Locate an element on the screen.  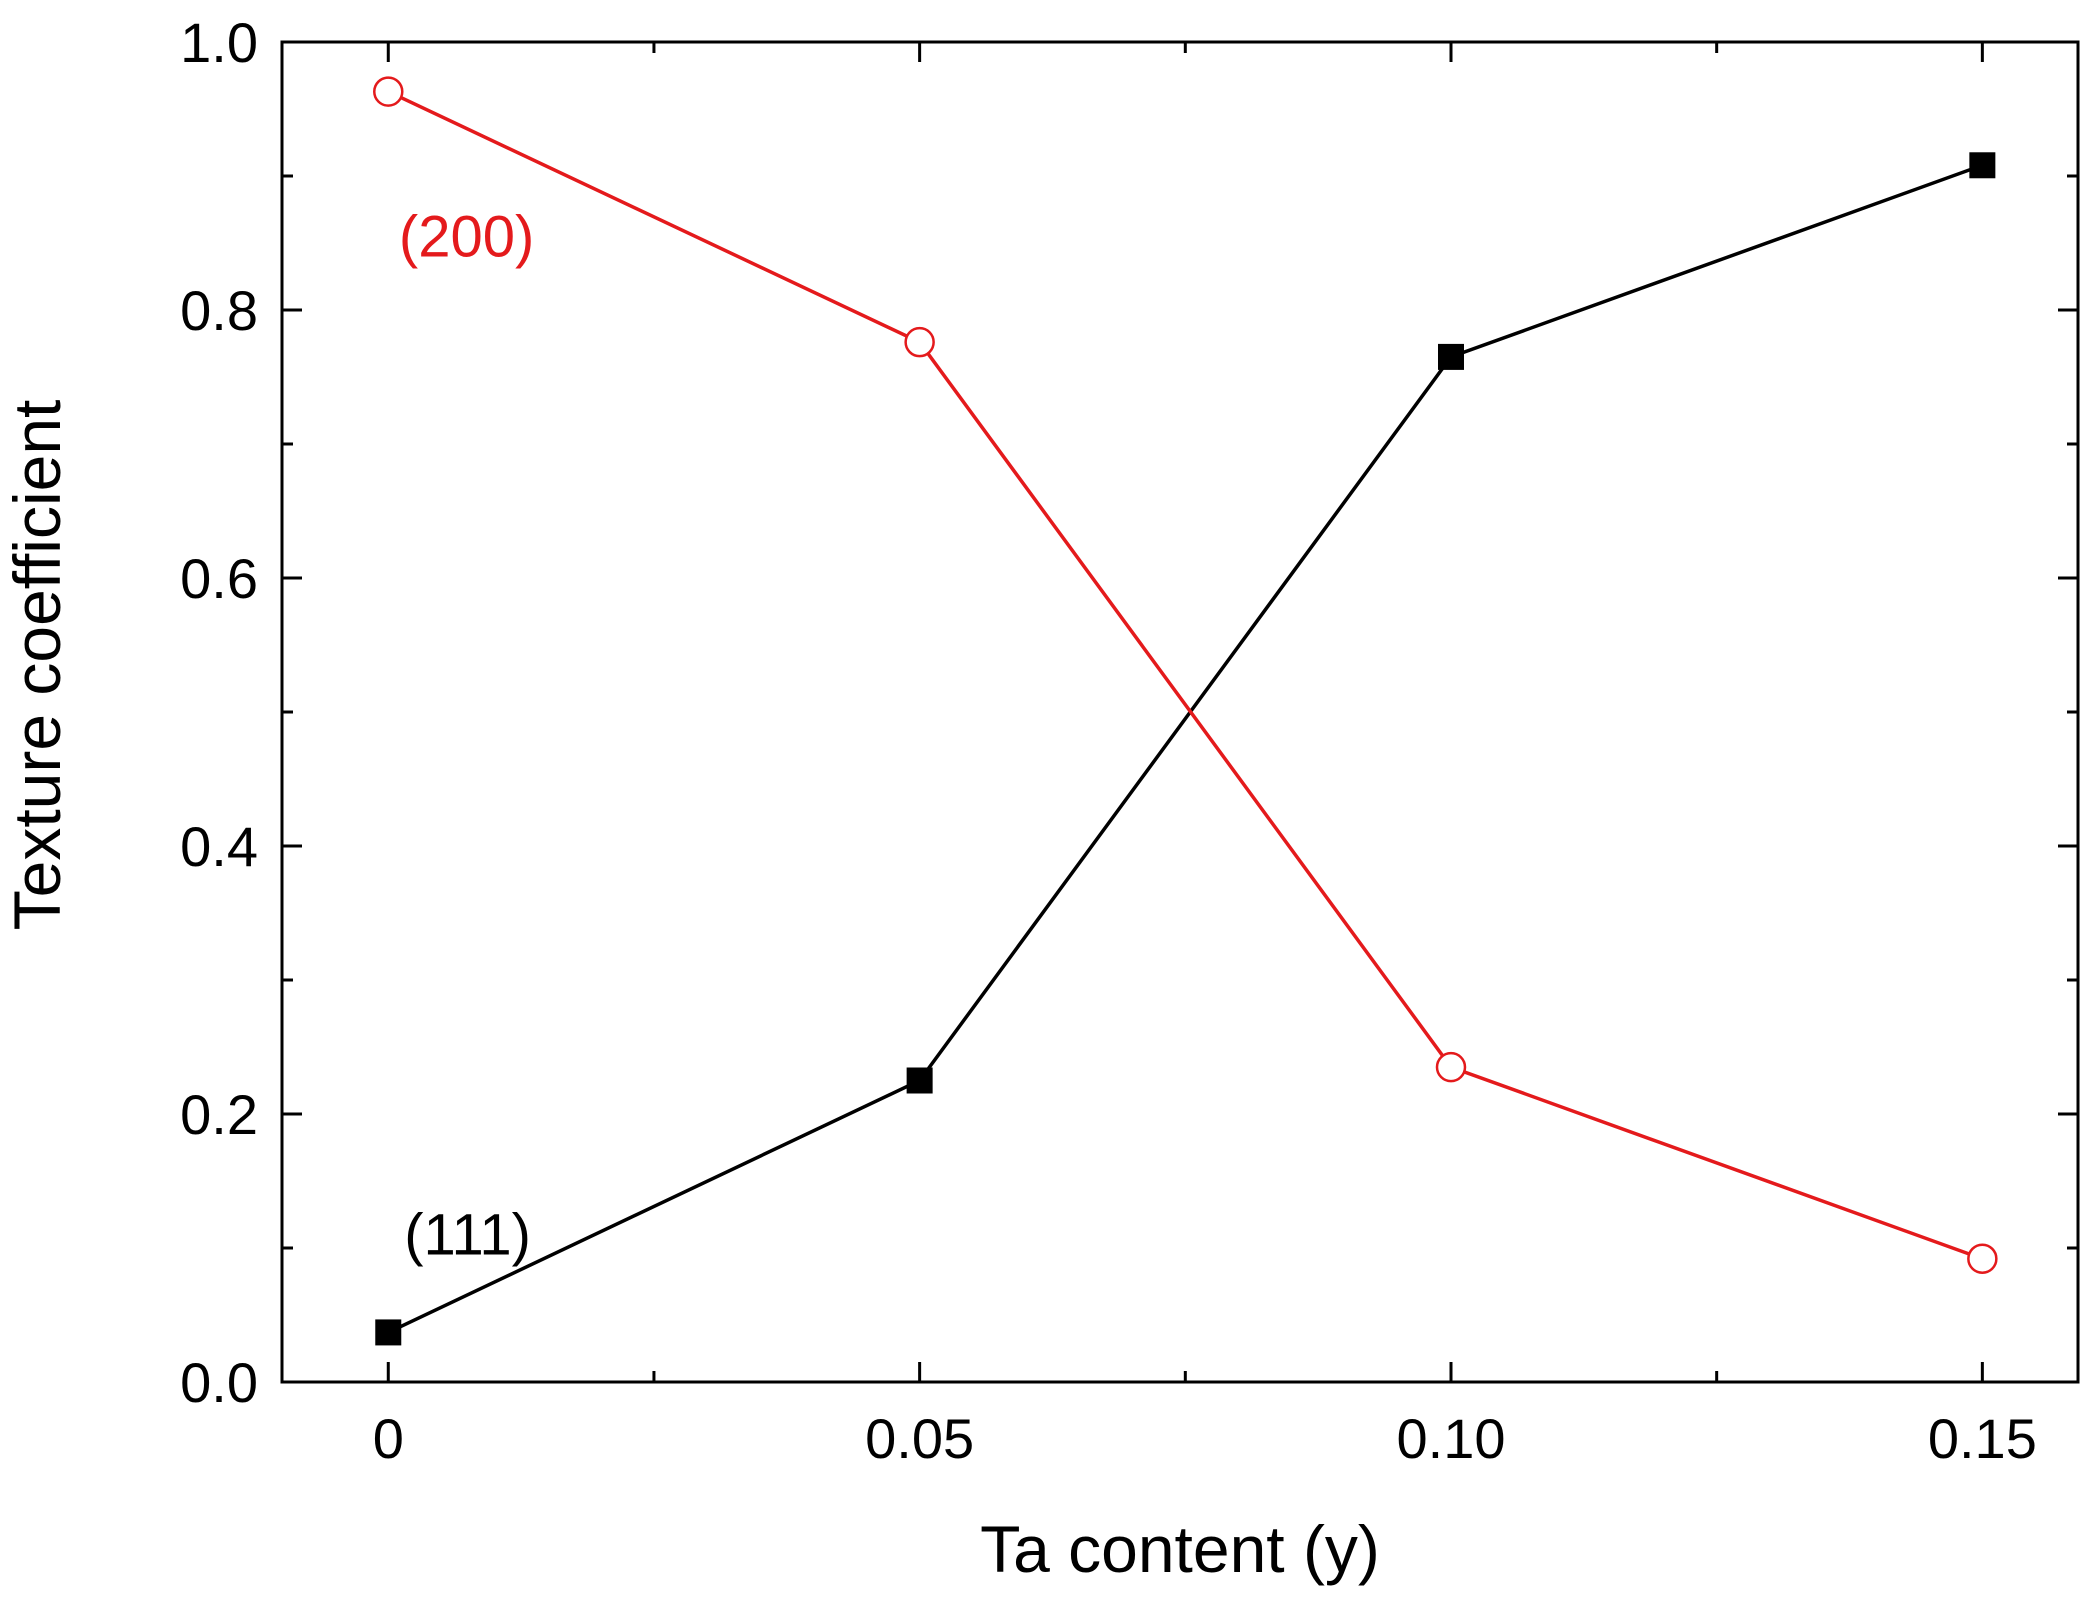
y-tick-label: 0.0 is located at coordinates (219, 1382).